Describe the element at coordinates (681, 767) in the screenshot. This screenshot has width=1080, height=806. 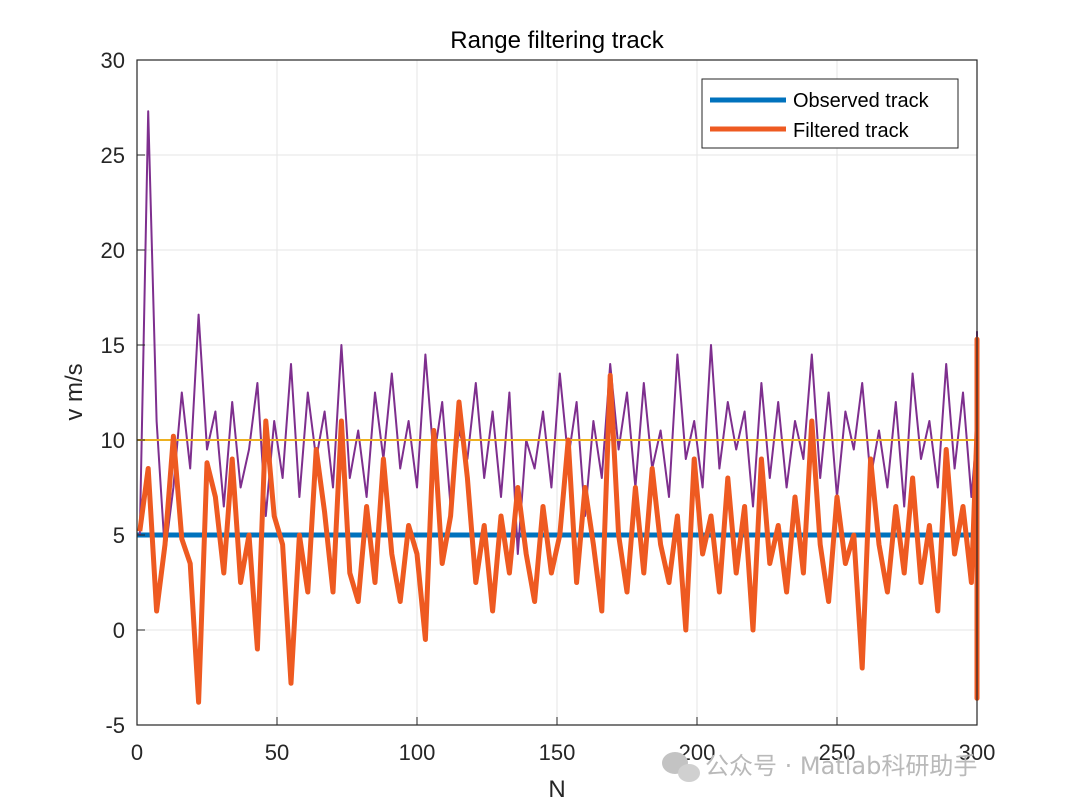
I see `wechat-icon` at that location.